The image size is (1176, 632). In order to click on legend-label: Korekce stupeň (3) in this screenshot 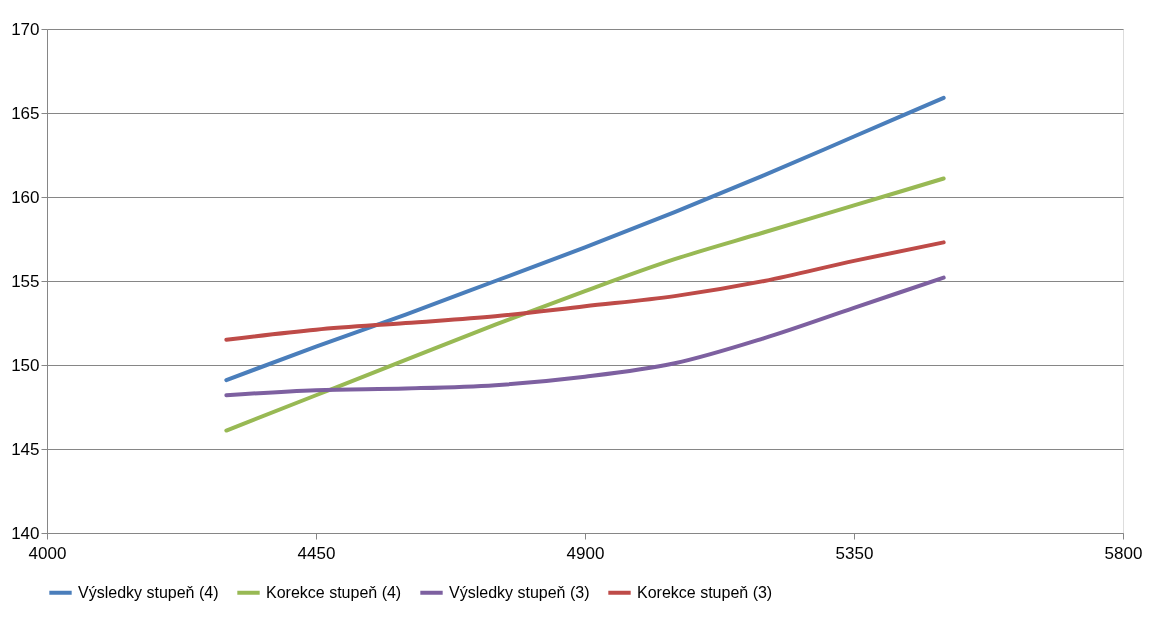, I will do `click(705, 592)`.